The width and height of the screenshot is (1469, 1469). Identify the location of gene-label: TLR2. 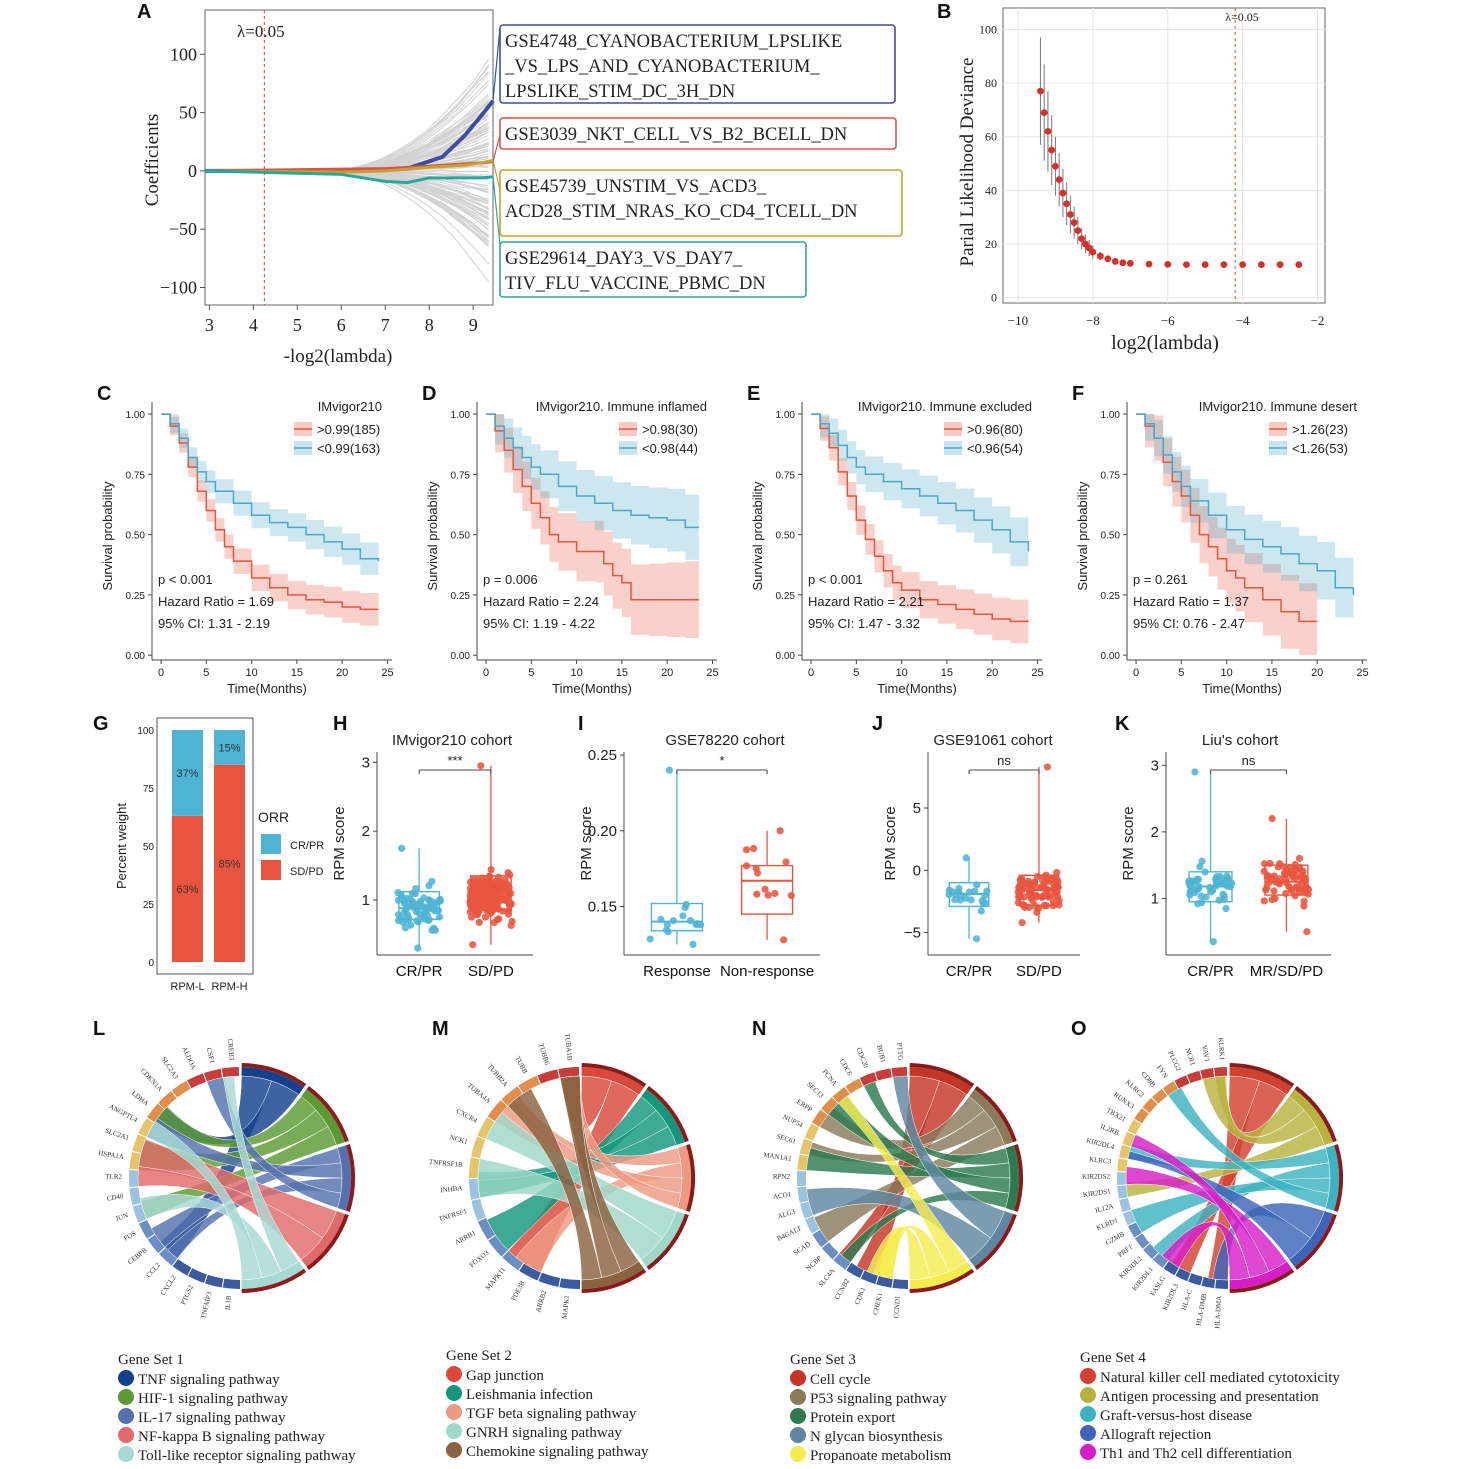
(113, 1177).